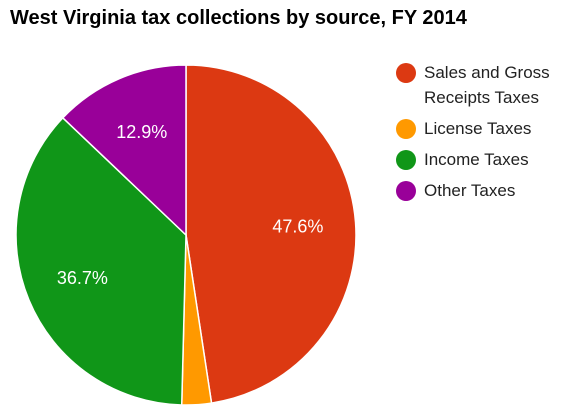 This screenshot has width=580, height=414. I want to click on legend-item: Sales and Gross Receipts Taxes, so click(486, 85).